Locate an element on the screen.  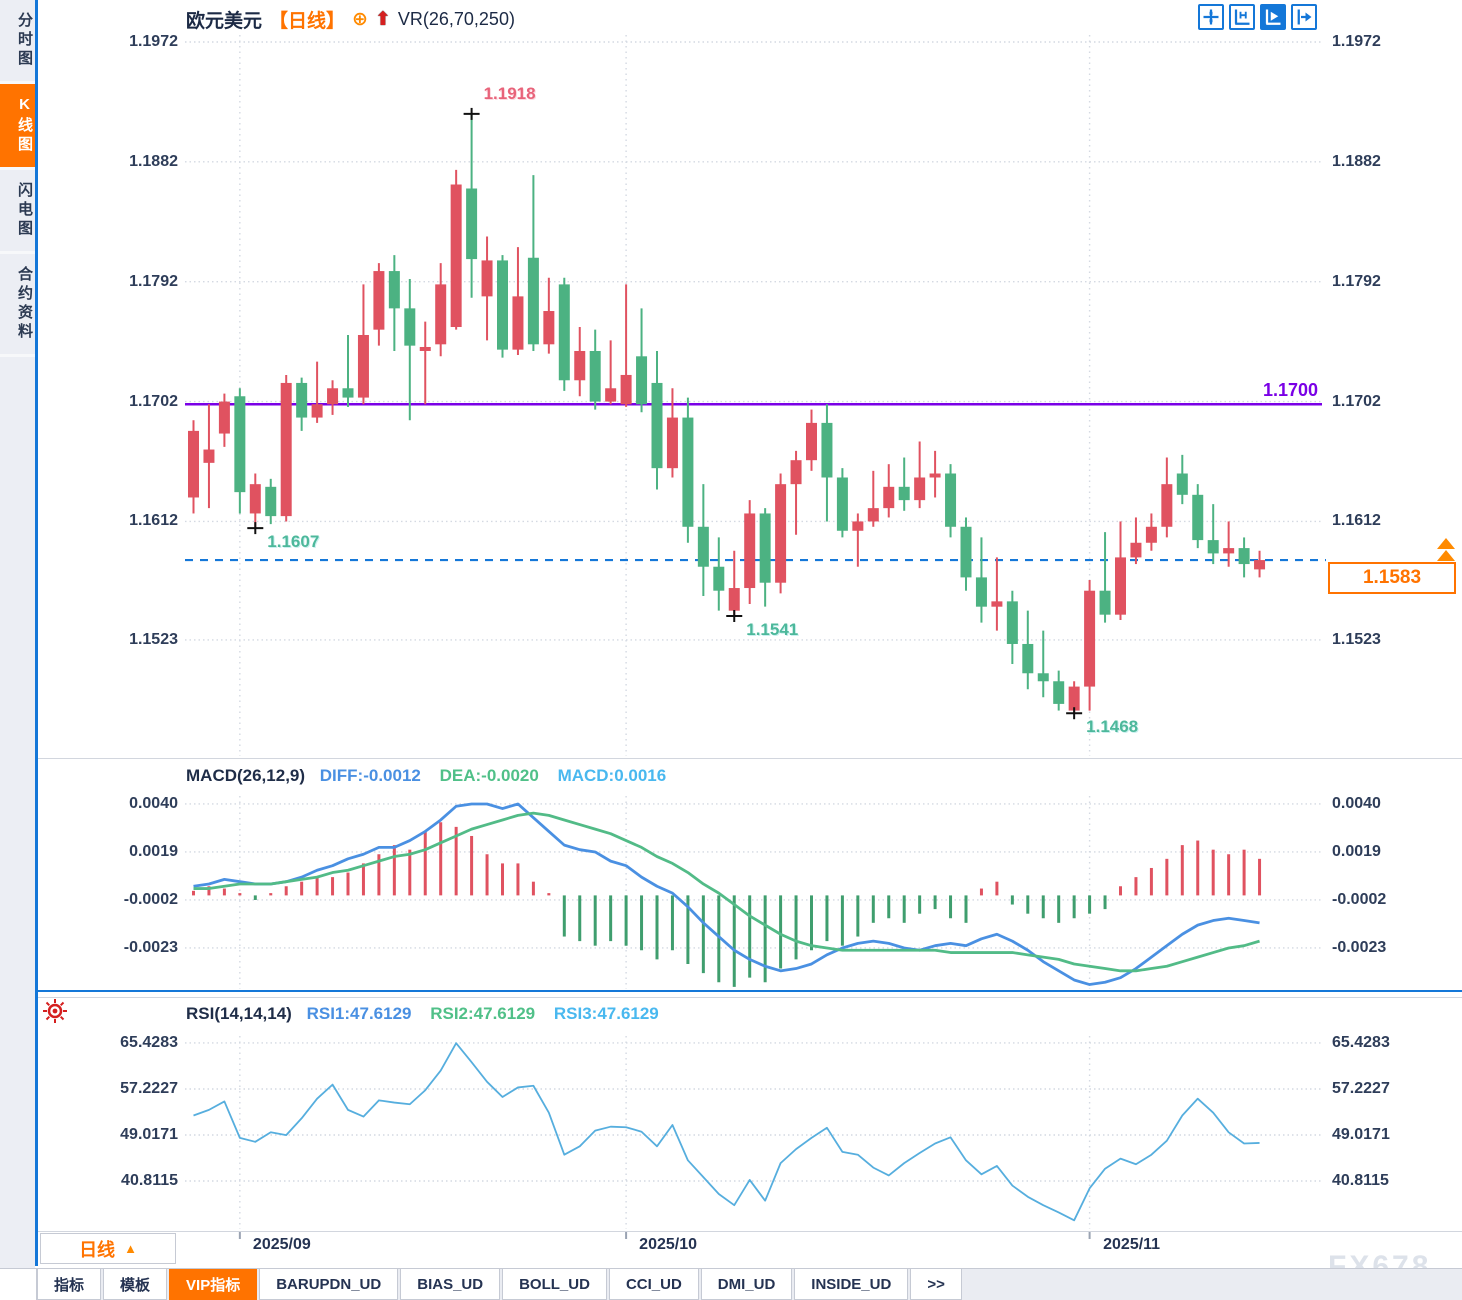
sun-icon is located at coordinates (55, 1013).